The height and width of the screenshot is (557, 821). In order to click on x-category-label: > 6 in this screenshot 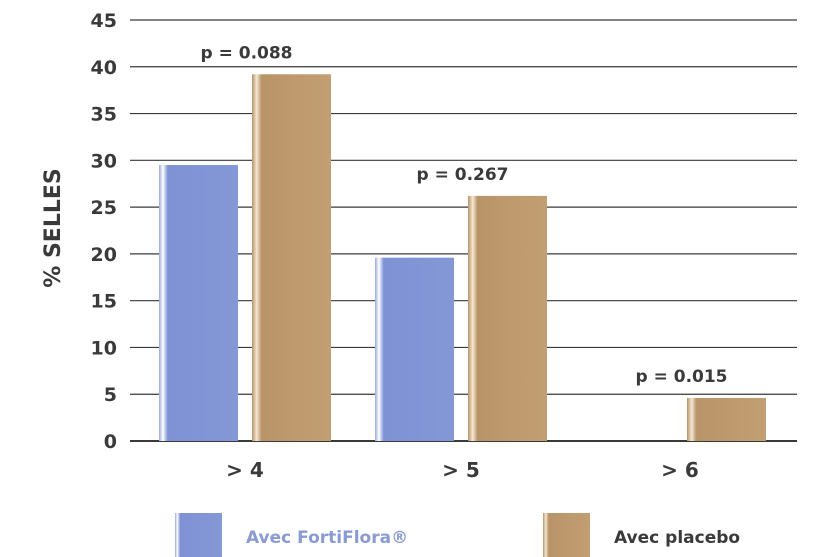, I will do `click(680, 470)`.